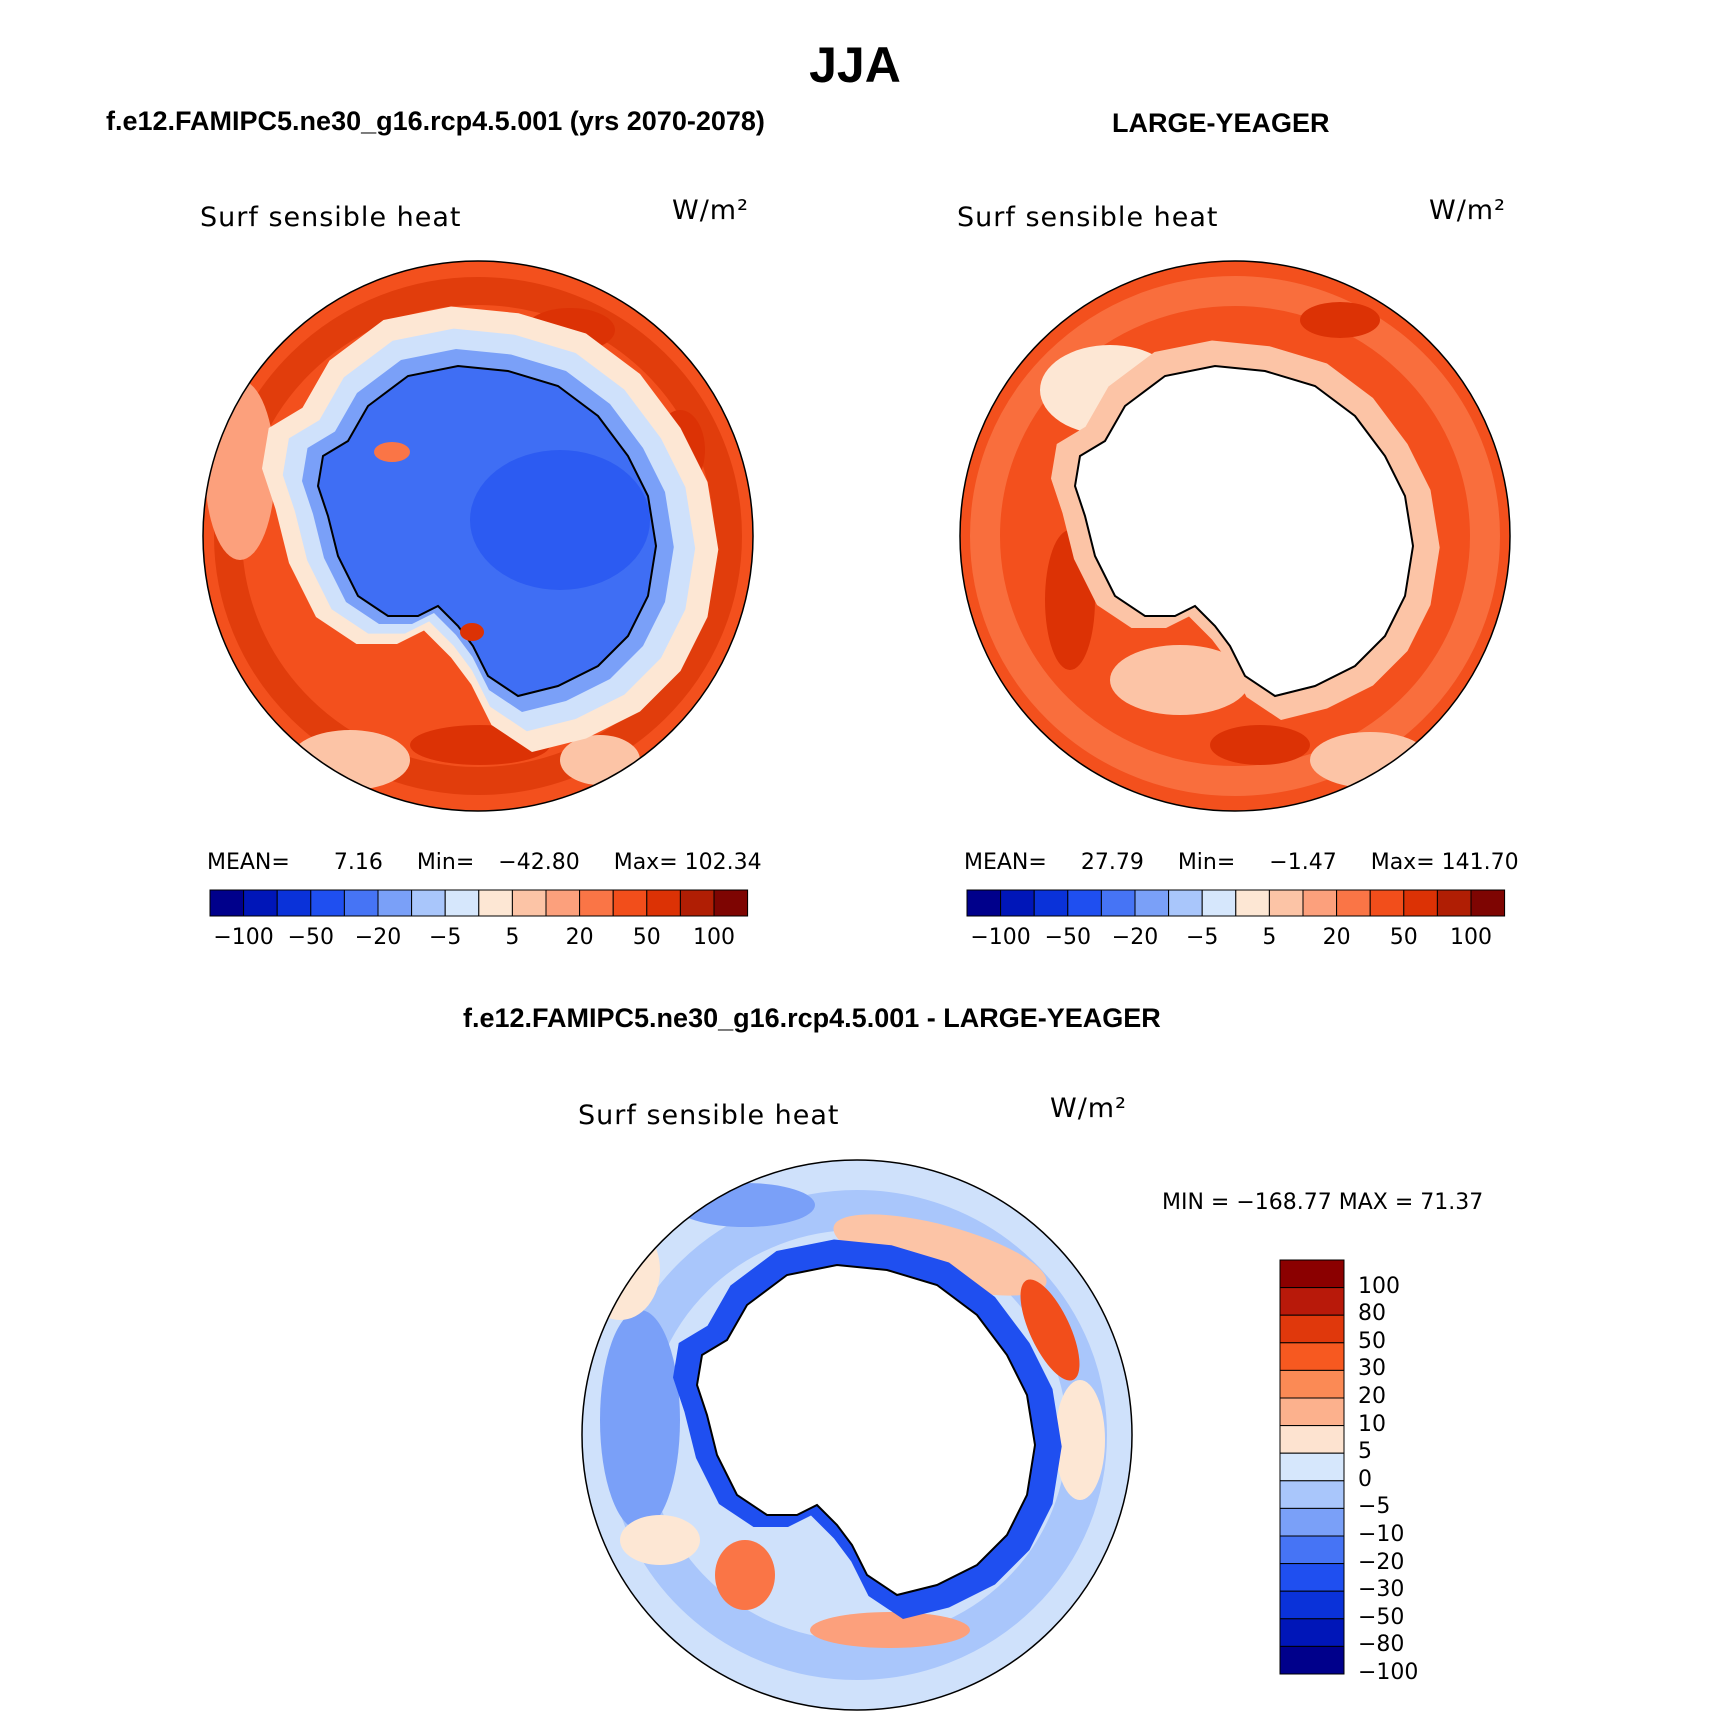  I want to click on figure-title: JJA, so click(855, 65).